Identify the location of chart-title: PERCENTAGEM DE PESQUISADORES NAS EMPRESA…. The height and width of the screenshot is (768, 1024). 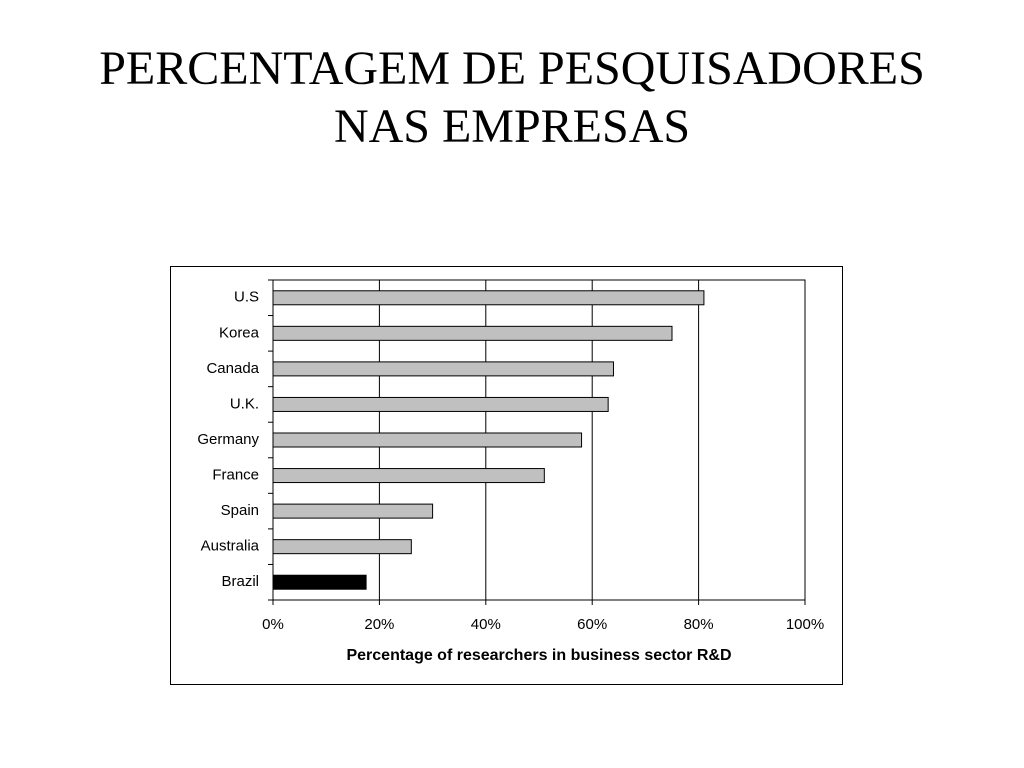
(512, 97).